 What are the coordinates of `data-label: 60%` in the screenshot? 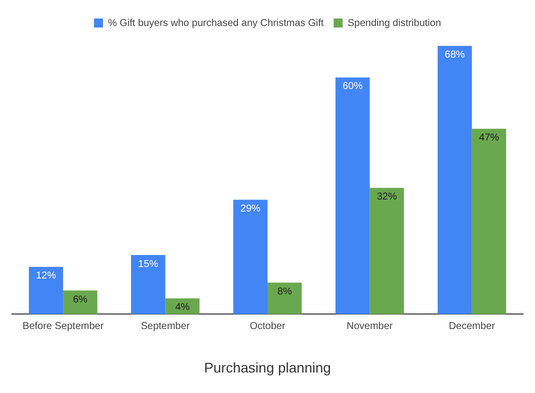 It's located at (352, 86).